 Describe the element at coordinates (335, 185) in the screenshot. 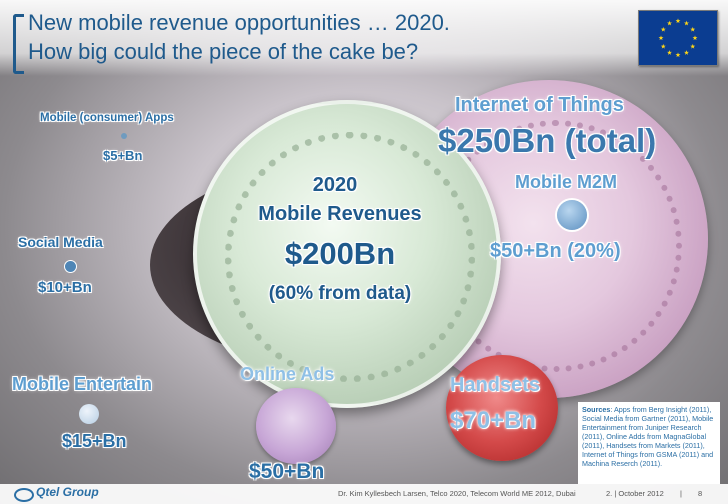

I see `center-year: 2020` at that location.